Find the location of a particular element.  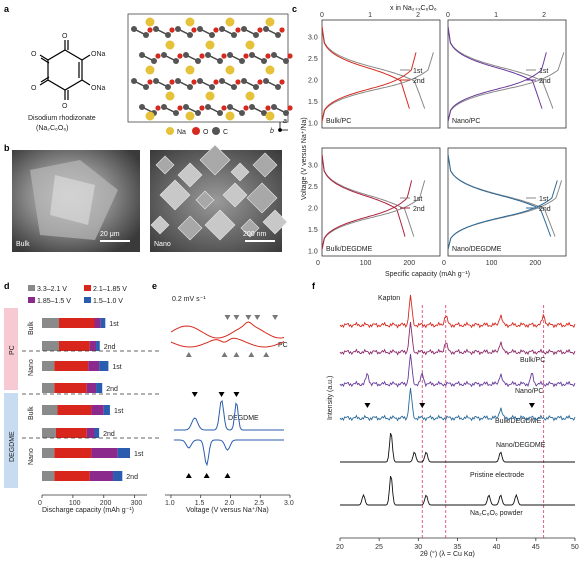

f-x-tick: 40 is located at coordinates (497, 547).